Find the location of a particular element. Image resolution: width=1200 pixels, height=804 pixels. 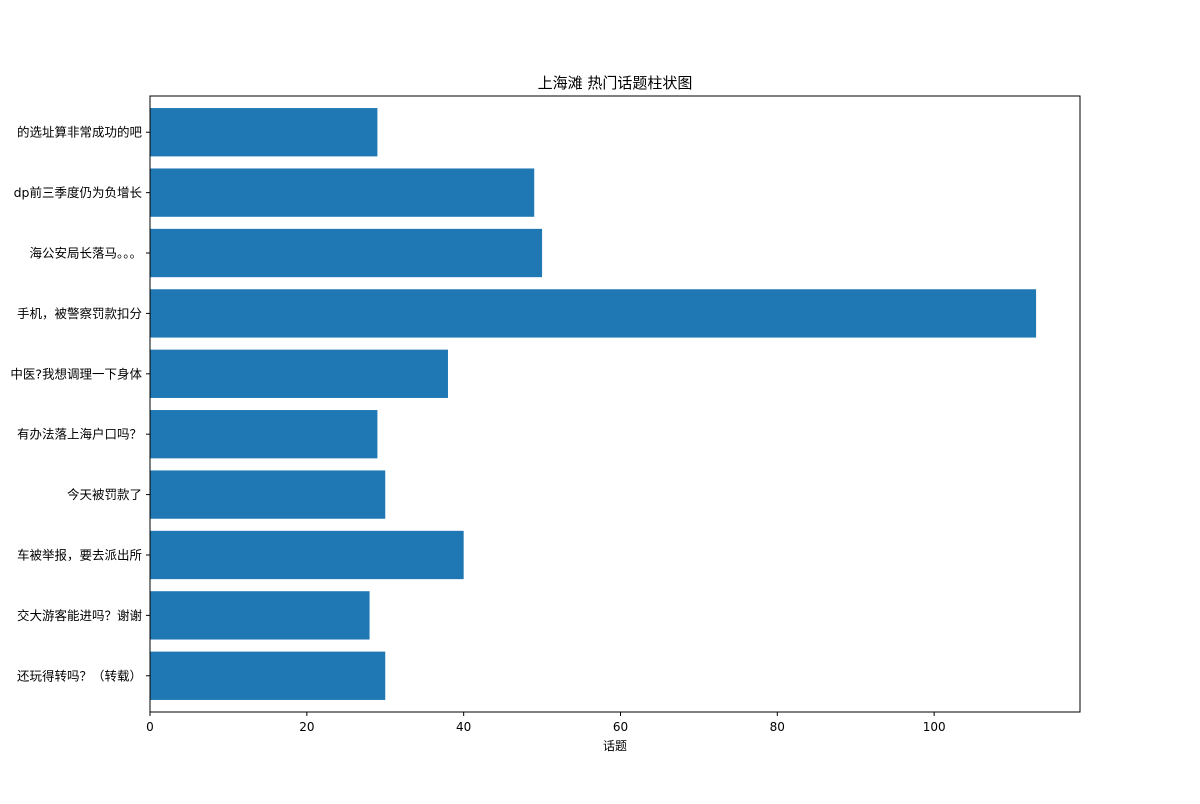

y-tick-label: 有办法落上海户口吗？ is located at coordinates (79, 434).